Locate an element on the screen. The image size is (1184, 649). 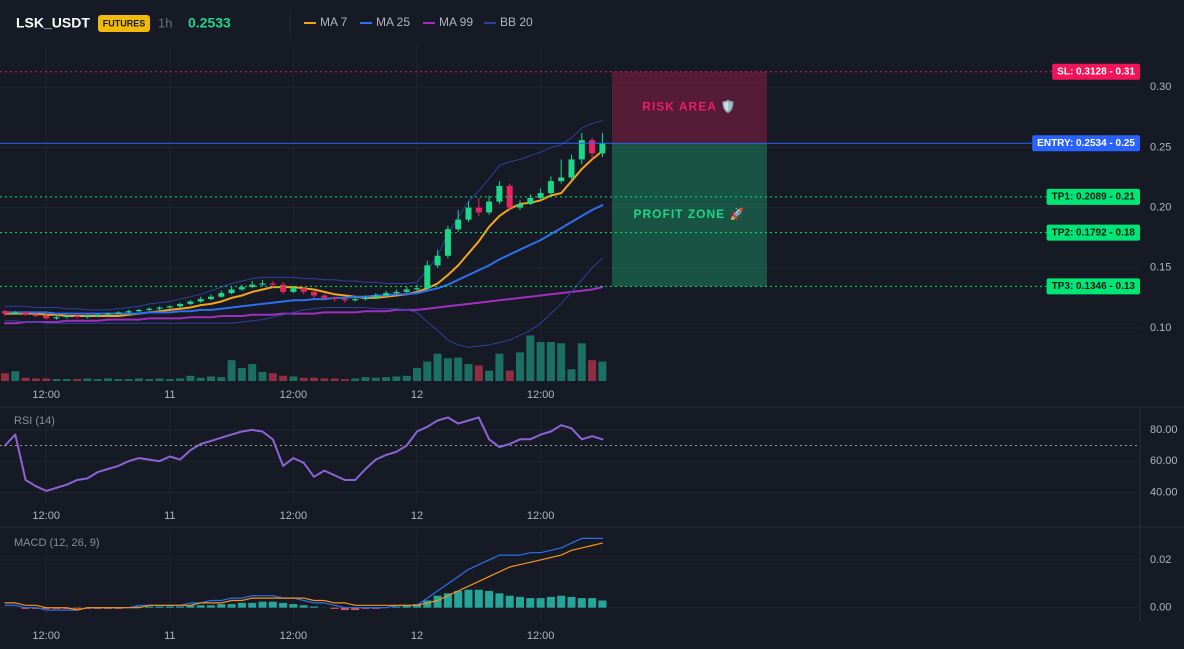
y-tick-label: 40.00 is located at coordinates (1164, 492).